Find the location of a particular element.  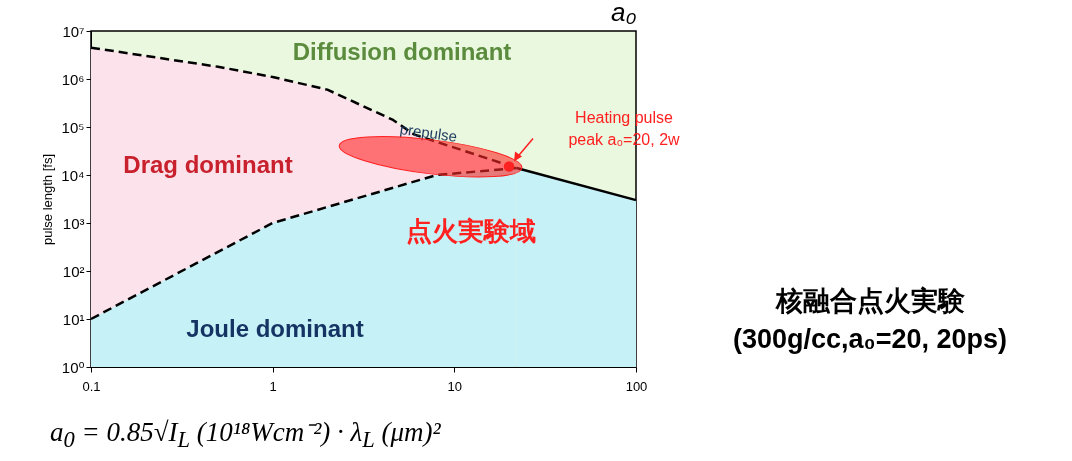

x-axis-title: a₀ is located at coordinates (624, 13).